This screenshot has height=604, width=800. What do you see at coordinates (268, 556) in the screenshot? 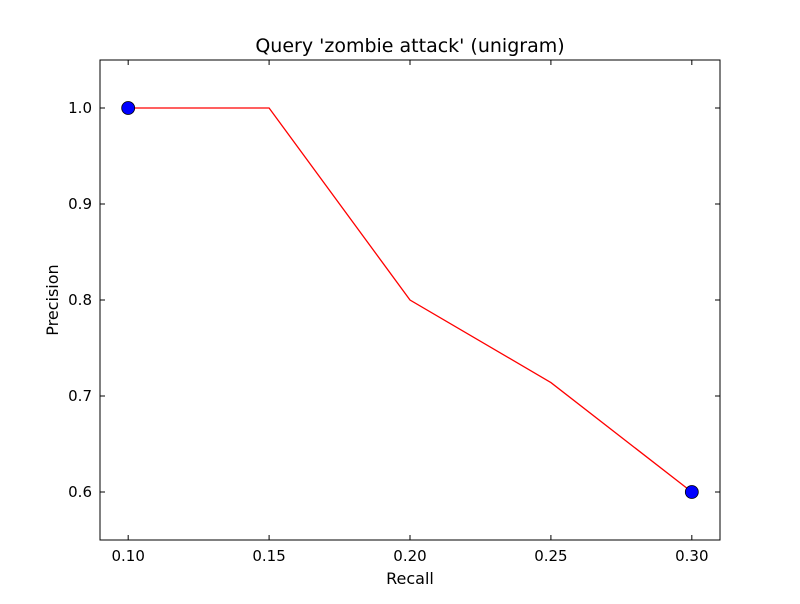
I see `x-tick-label: 0.15` at bounding box center [268, 556].